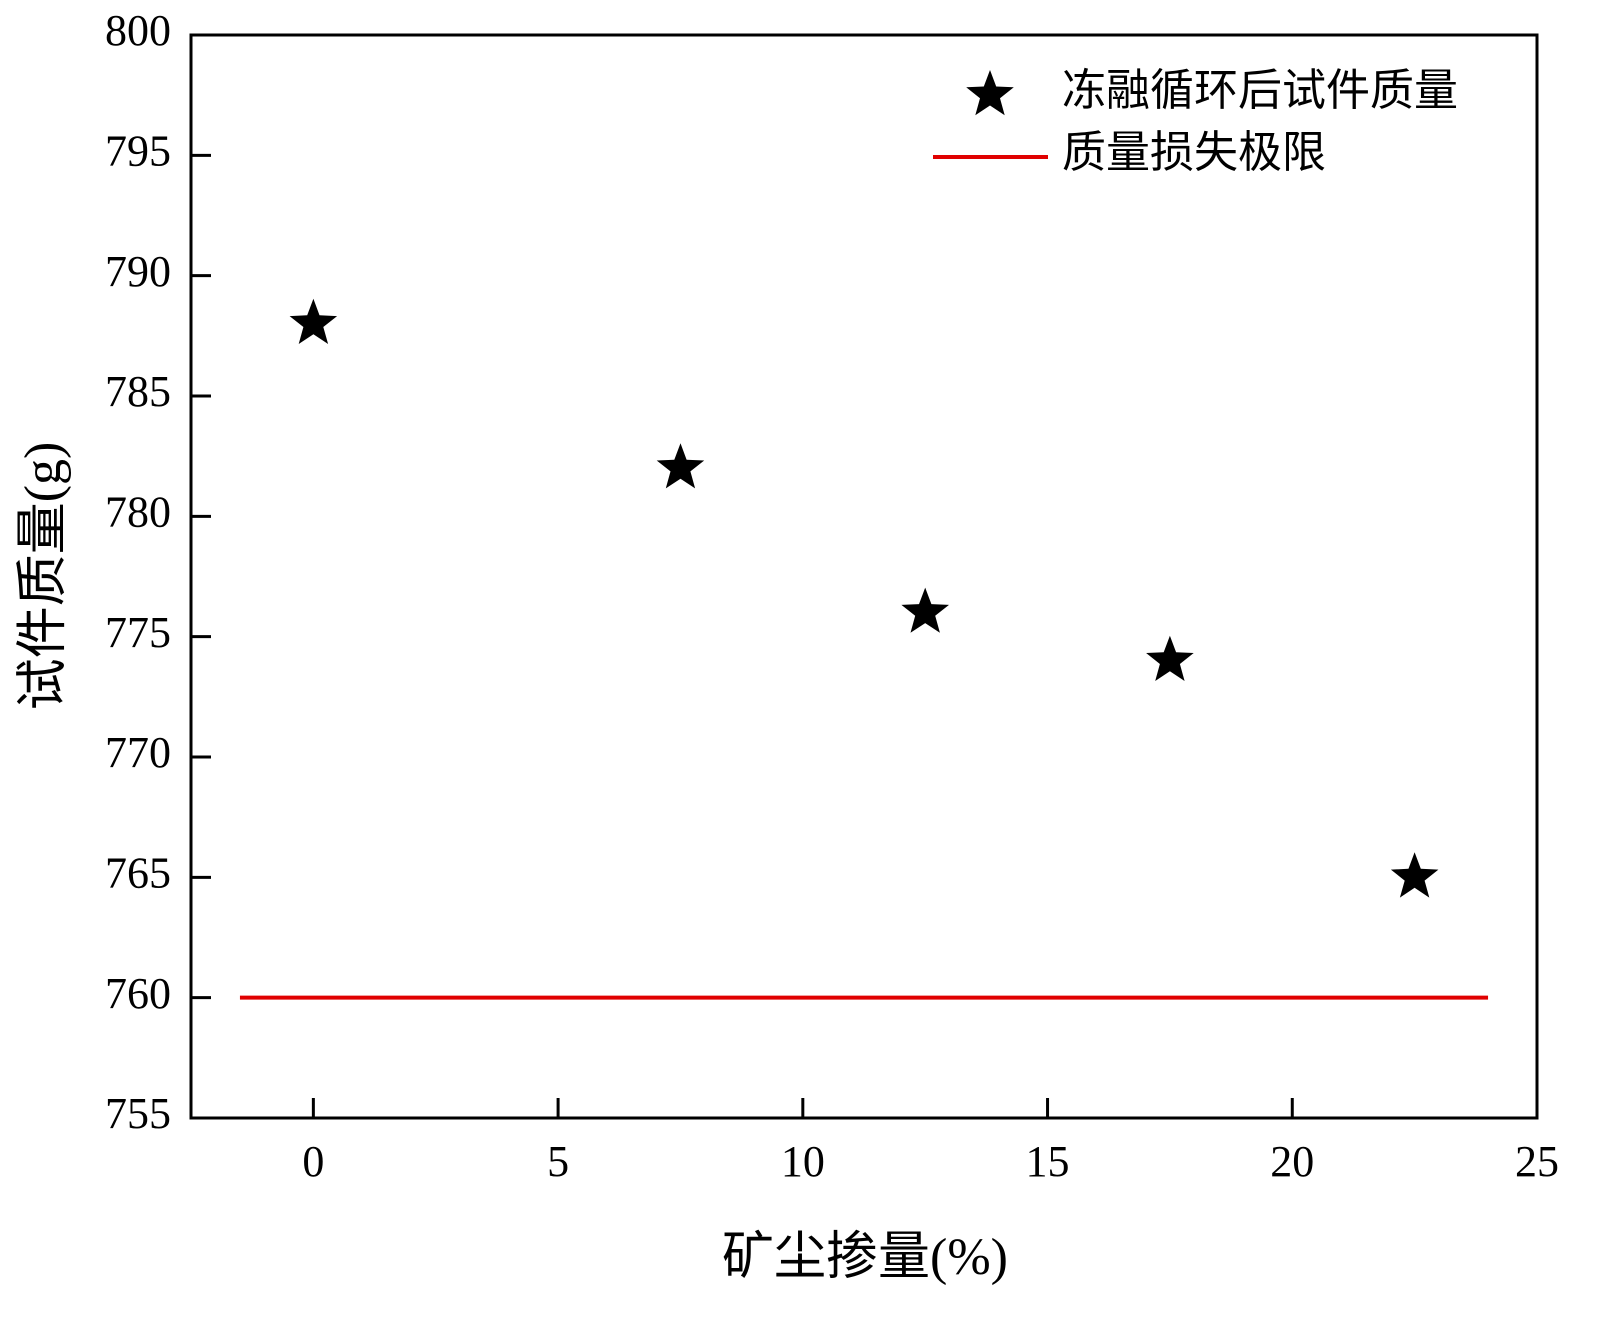  Describe the element at coordinates (1292, 1161) in the screenshot. I see `x-tick-label: 20` at that location.